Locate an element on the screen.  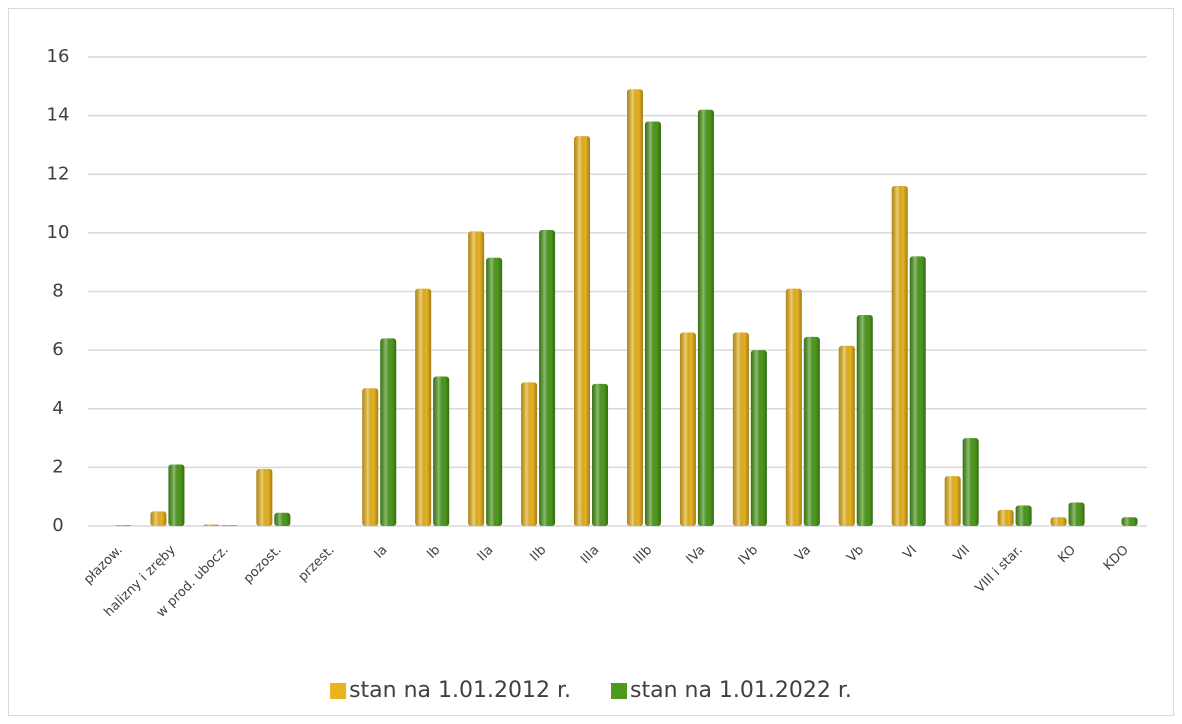
x-tick-label: płazow. is located at coordinates (103, 565).